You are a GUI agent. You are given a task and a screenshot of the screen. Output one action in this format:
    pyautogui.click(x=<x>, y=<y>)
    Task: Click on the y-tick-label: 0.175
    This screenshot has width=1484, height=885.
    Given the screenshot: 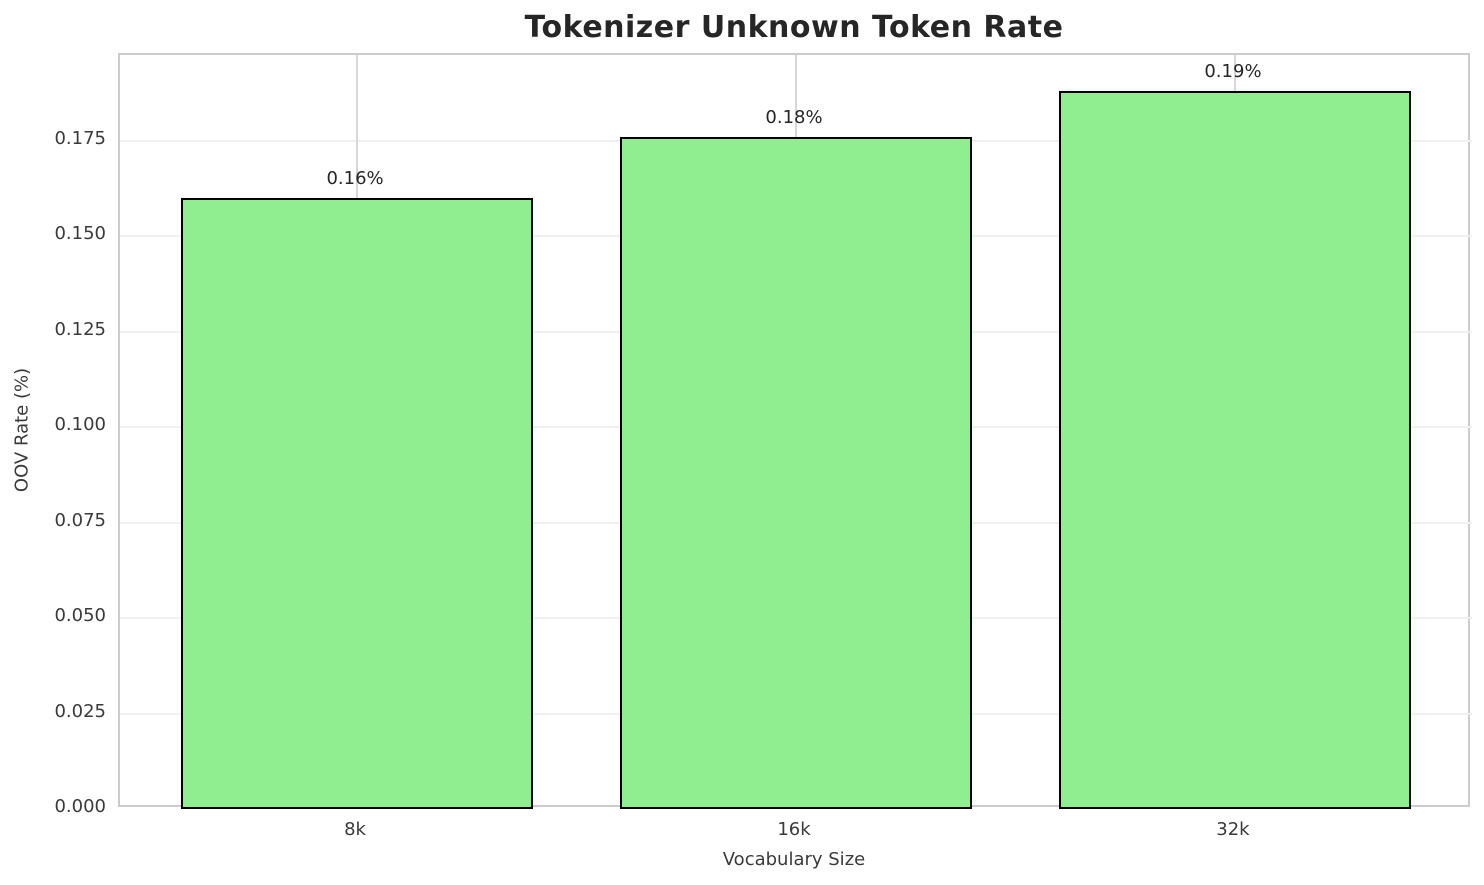 What is the action you would take?
    pyautogui.click(x=80, y=138)
    